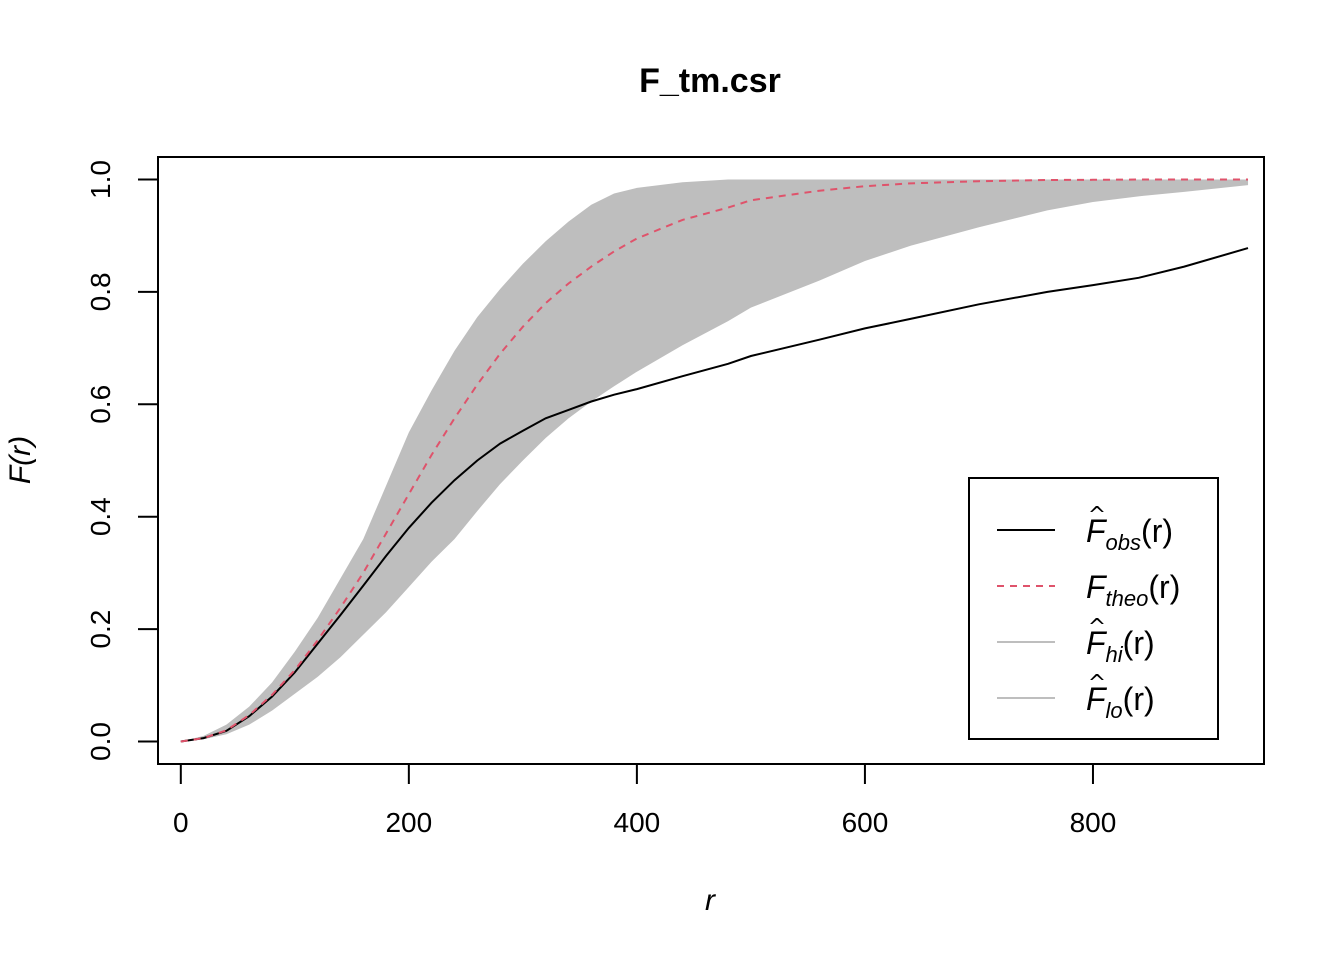 The image size is (1344, 960). What do you see at coordinates (710, 900) in the screenshot?
I see `x-axis-label: r` at bounding box center [710, 900].